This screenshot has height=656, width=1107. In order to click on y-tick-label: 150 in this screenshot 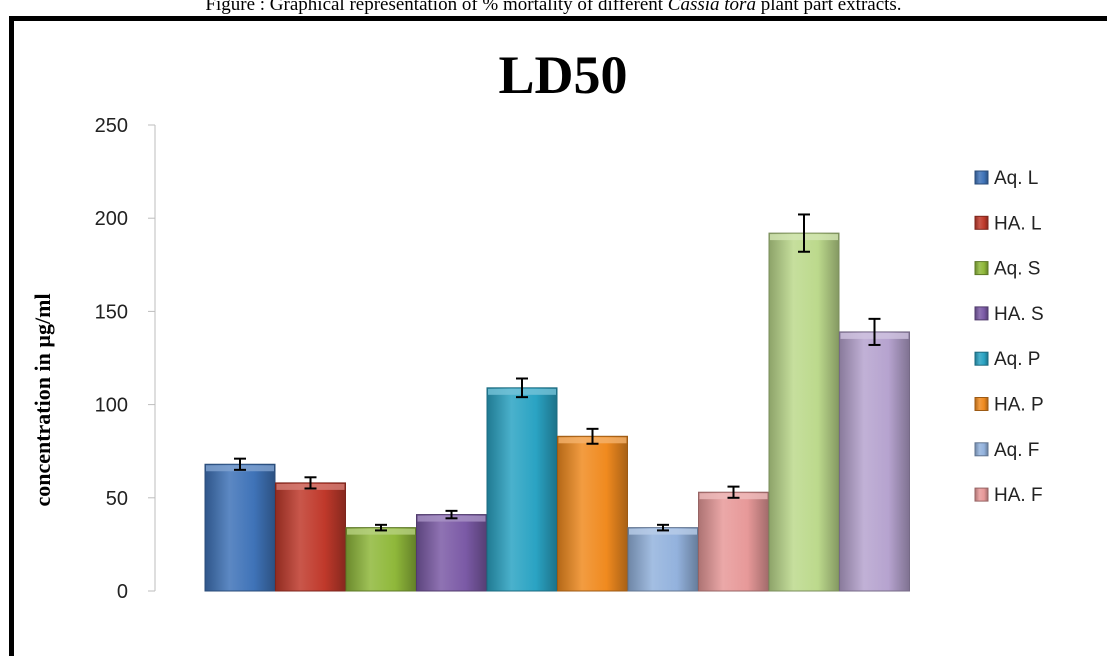, I will do `click(111, 312)`.